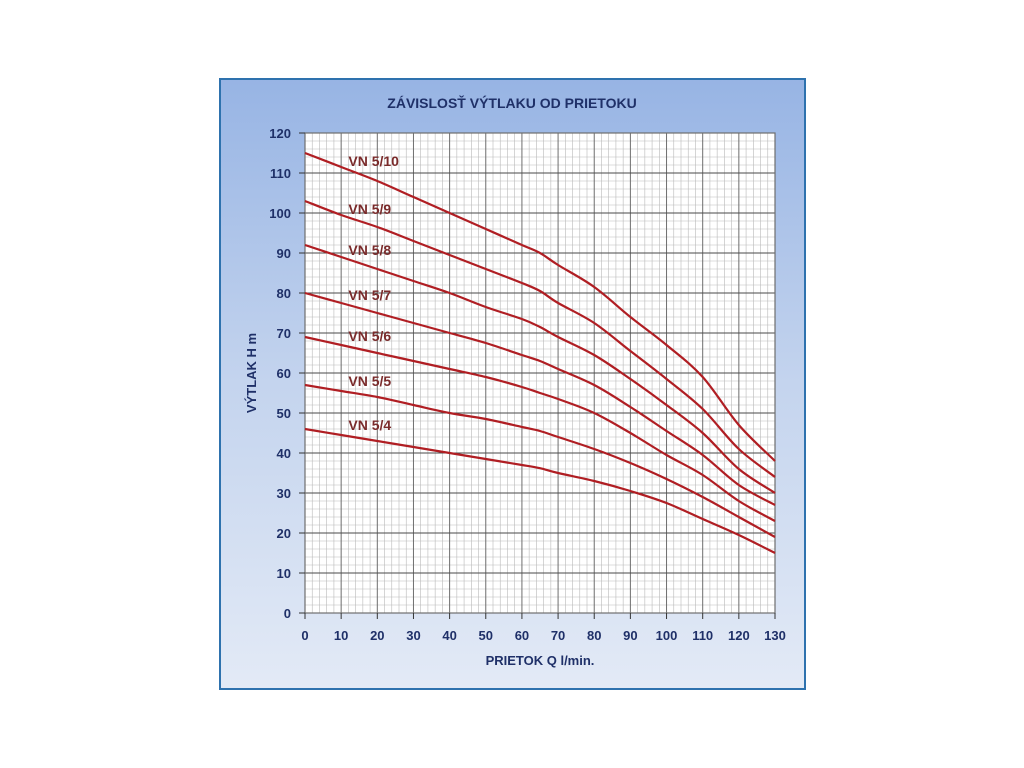 The height and width of the screenshot is (768, 1024). I want to click on x-axis-label: PRIETOK Q l/min., so click(540, 660).